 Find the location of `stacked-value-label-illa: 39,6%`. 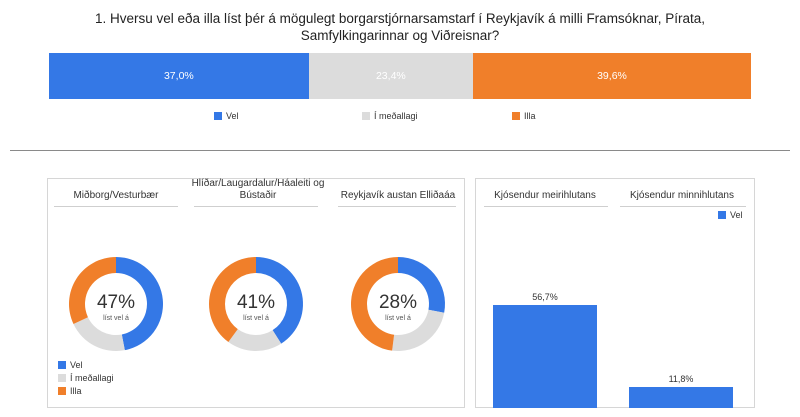

stacked-value-label-illa: 39,6% is located at coordinates (612, 76).